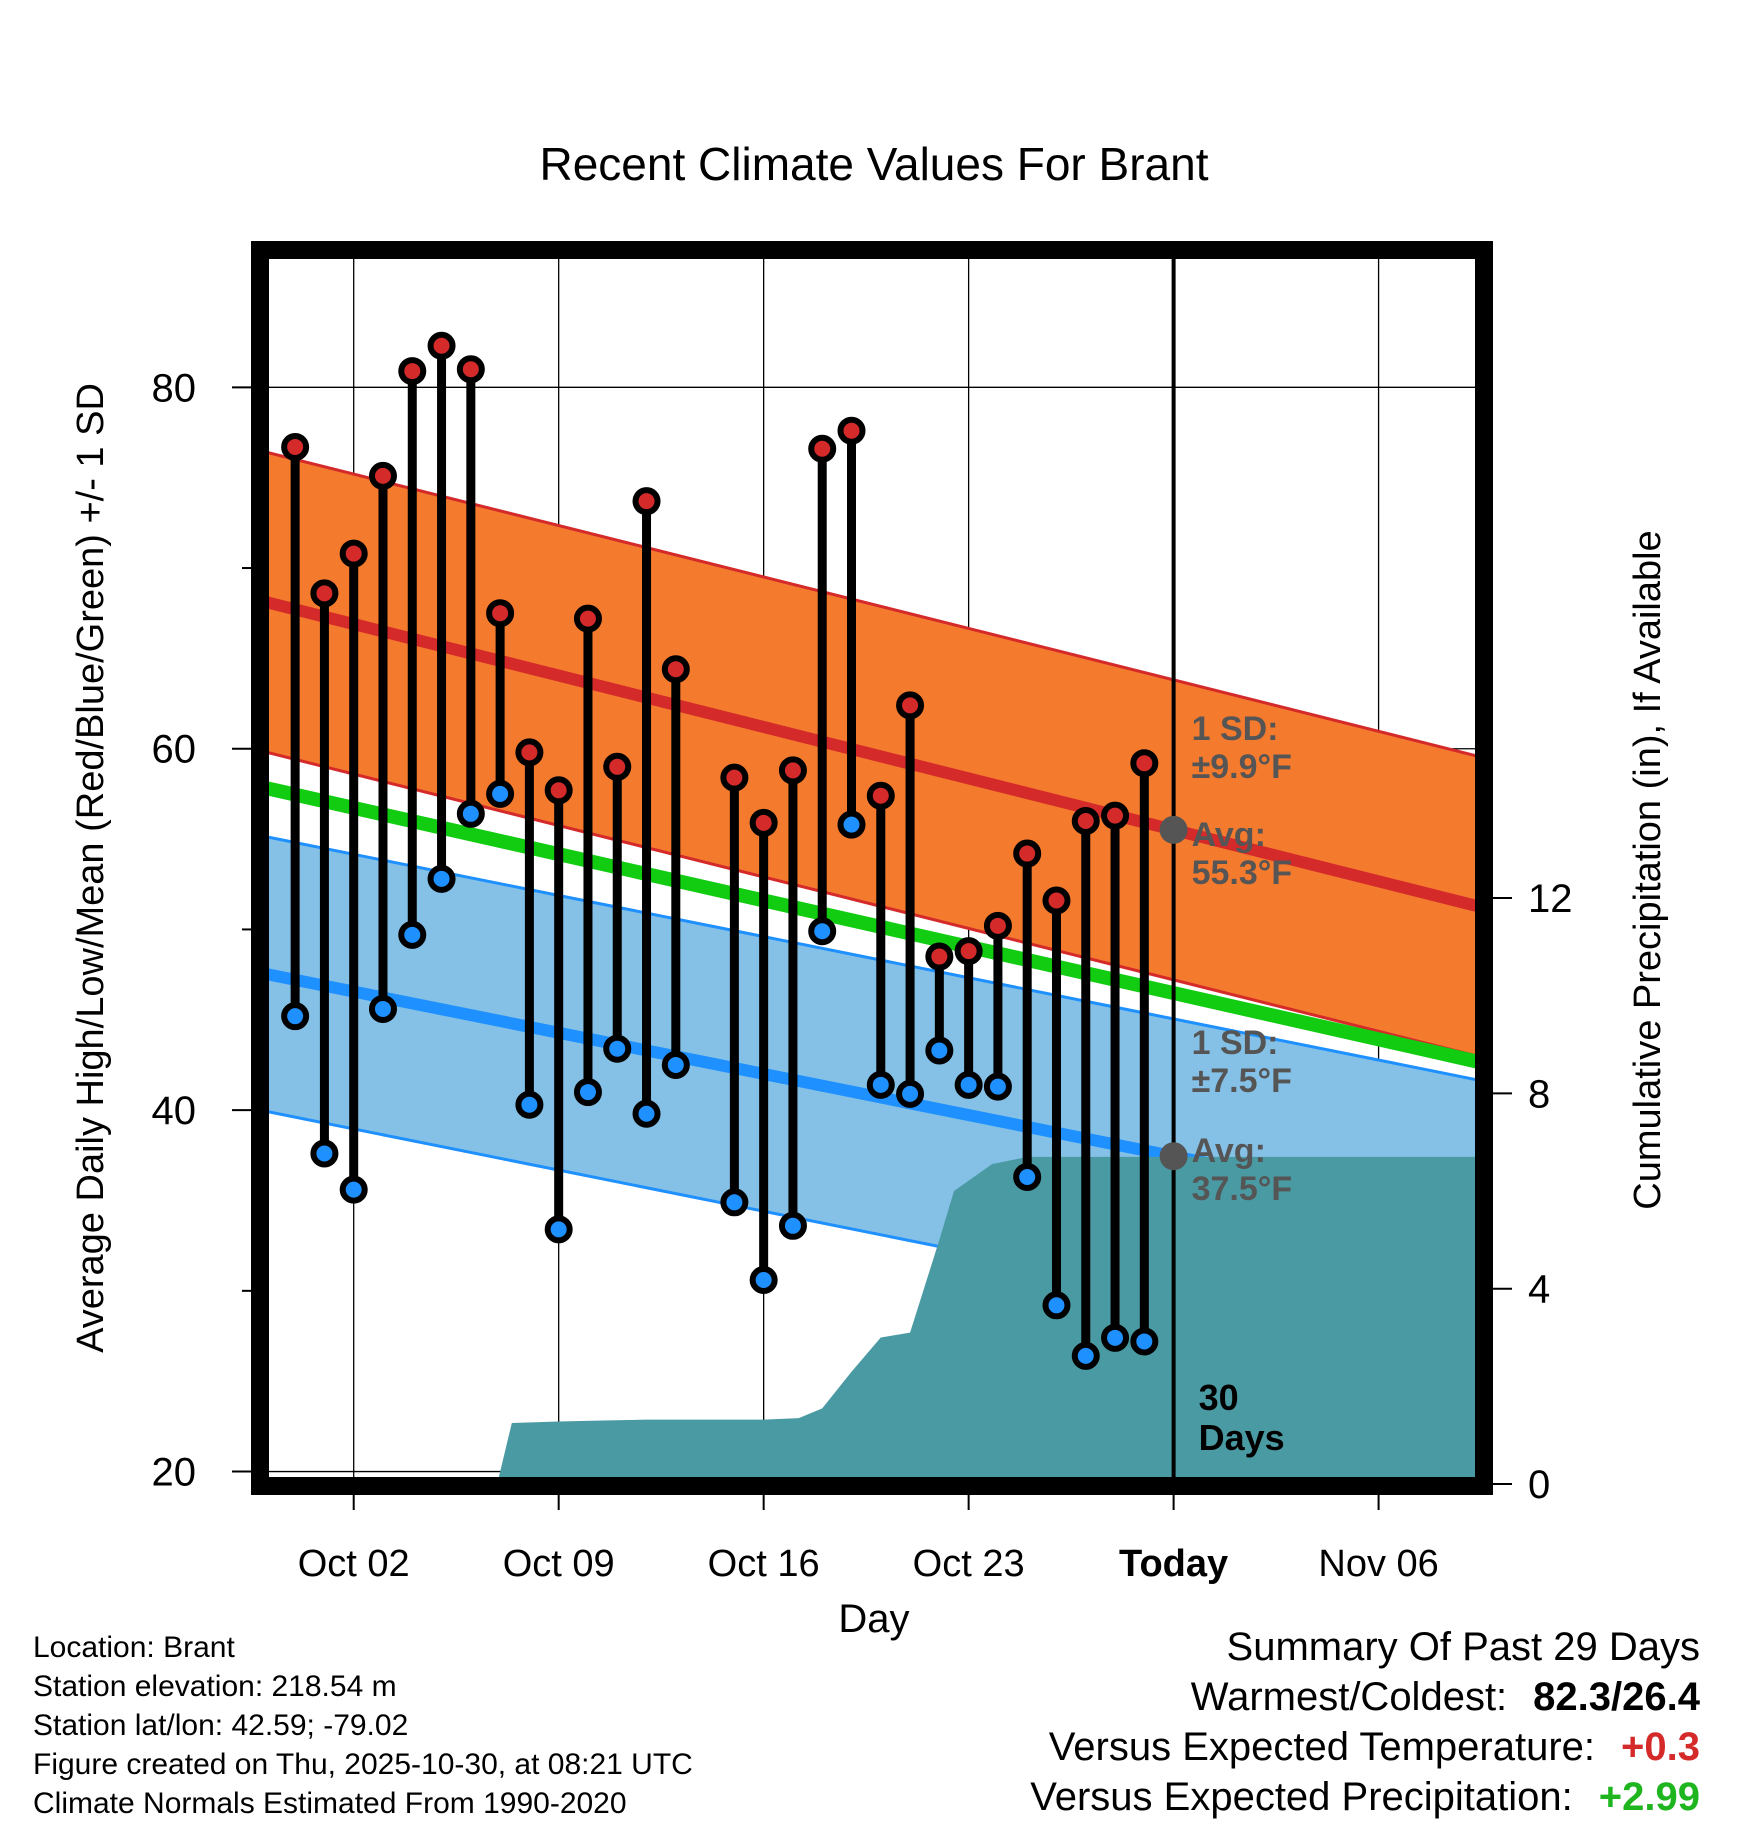 The height and width of the screenshot is (1828, 1748). I want to click on y-tick-label: 60, so click(174, 750).